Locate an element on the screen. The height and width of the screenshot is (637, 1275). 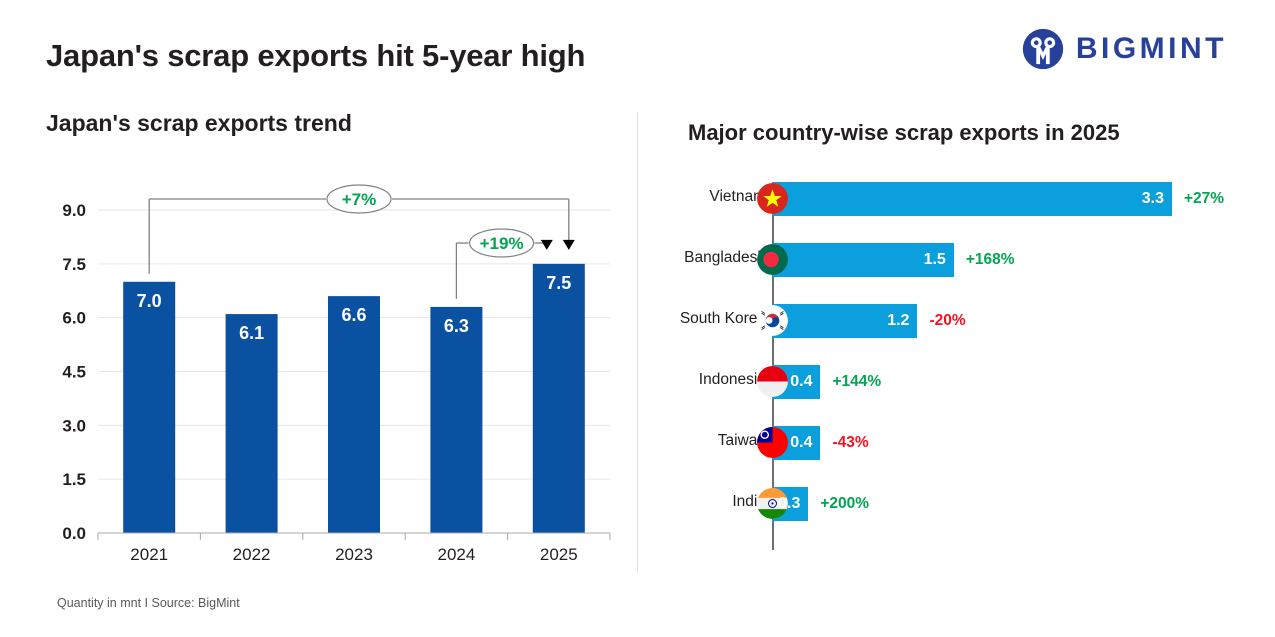
country-row: Vietnam 3.3 +27% is located at coordinates (956, 199).